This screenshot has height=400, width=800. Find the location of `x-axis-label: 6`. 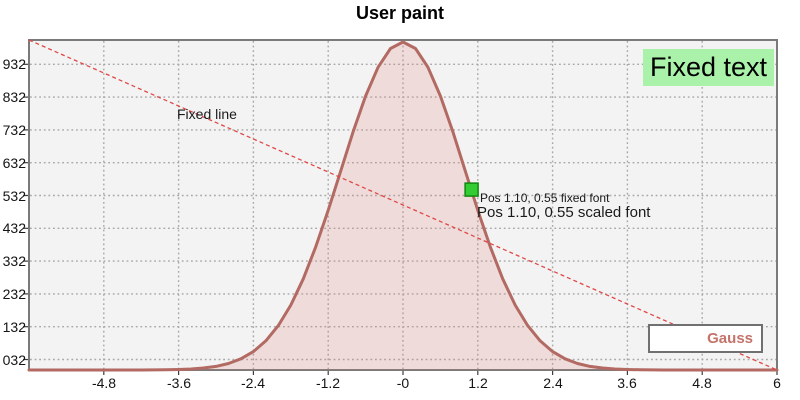

x-axis-label: 6 is located at coordinates (777, 383).